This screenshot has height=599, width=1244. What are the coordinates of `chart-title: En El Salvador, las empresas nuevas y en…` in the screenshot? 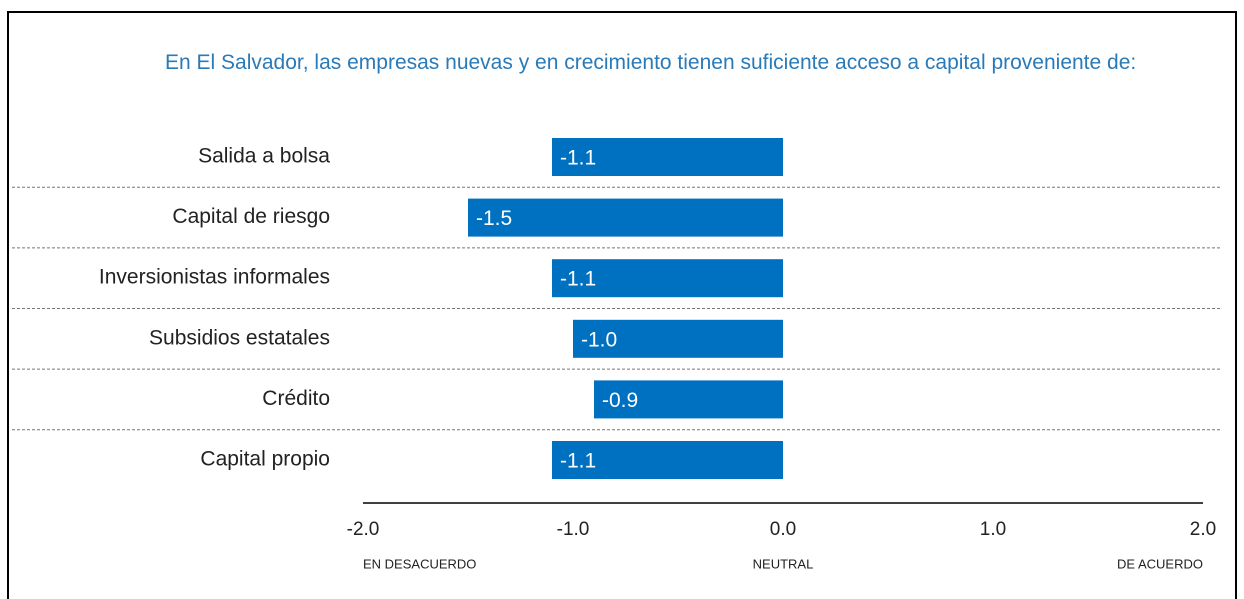 It's located at (651, 62).